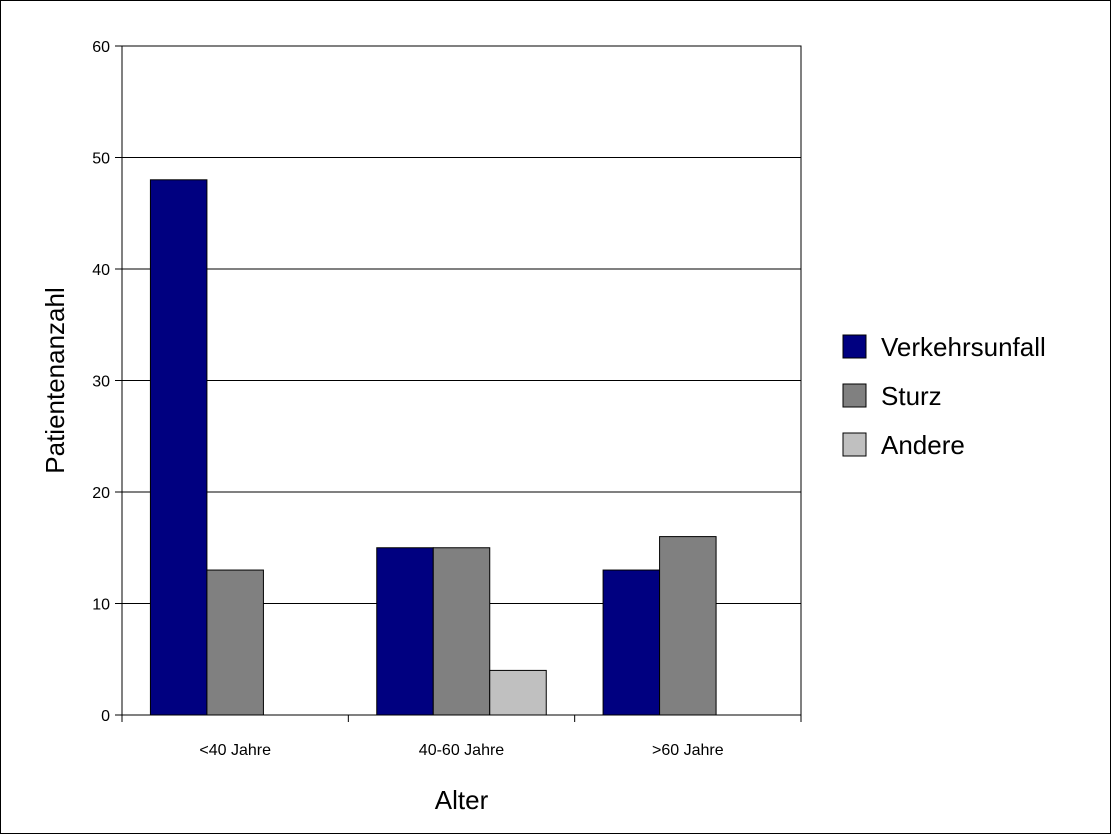 This screenshot has height=834, width=1111. Describe the element at coordinates (101, 493) in the screenshot. I see `y-tick-label: 20` at that location.